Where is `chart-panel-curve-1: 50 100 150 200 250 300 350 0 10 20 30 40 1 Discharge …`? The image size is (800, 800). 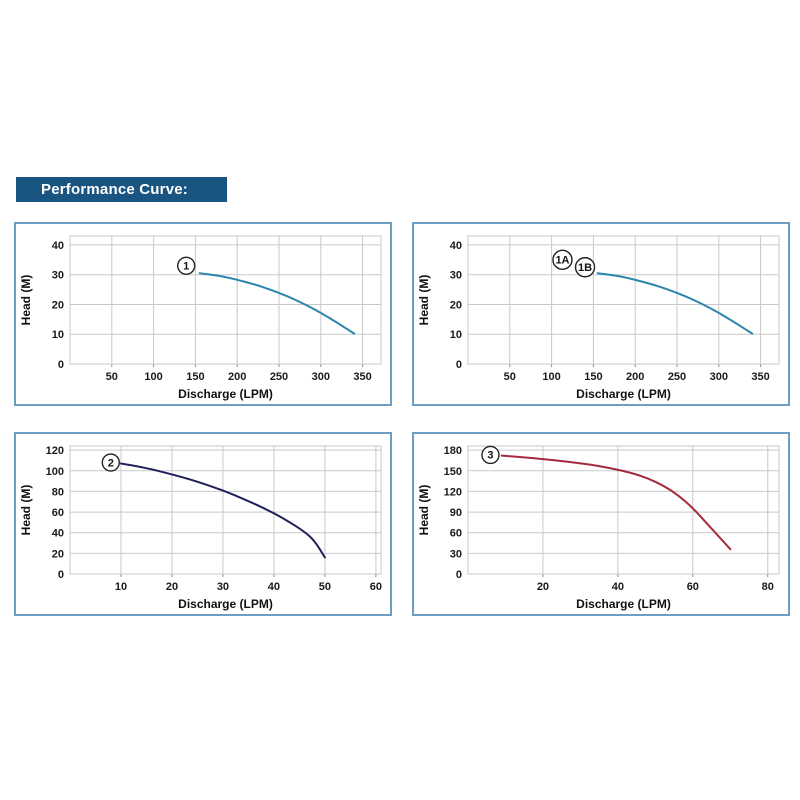 chart-panel-curve-1: 50 100 150 200 250 300 350 0 10 20 30 40 1 Discharge … is located at coordinates (203, 314).